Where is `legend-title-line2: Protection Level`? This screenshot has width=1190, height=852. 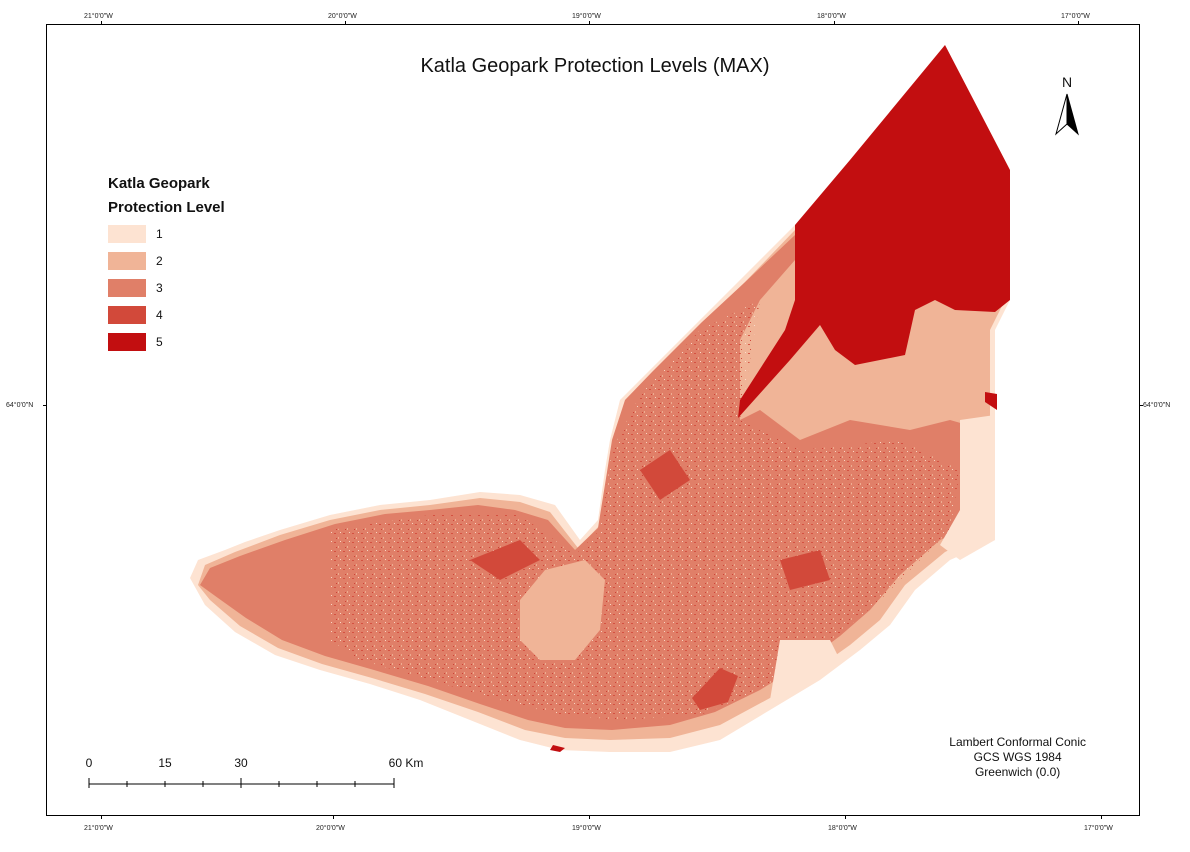 legend-title-line2: Protection Level is located at coordinates (166, 207).